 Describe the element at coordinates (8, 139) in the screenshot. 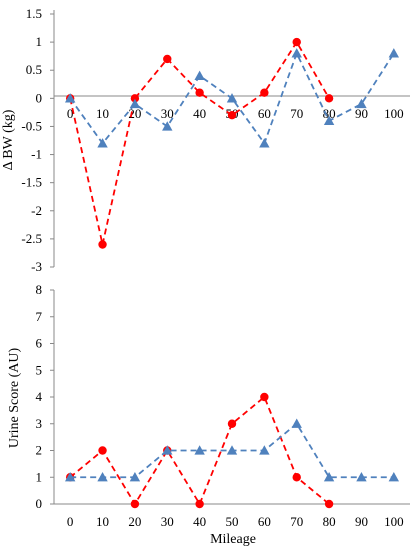

I see `y-axis-title: Δ BW (kg)` at that location.